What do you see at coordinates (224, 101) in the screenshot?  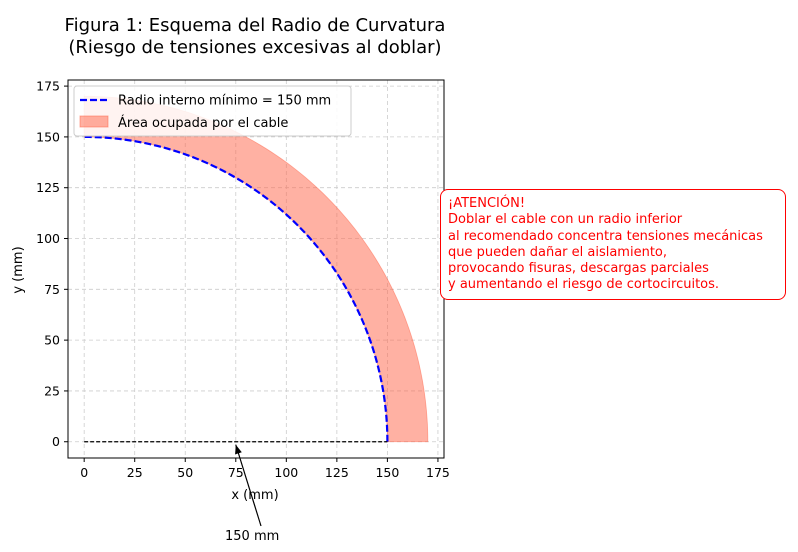 I see `legend-label: Radio interno mínimo = 150 mm` at bounding box center [224, 101].